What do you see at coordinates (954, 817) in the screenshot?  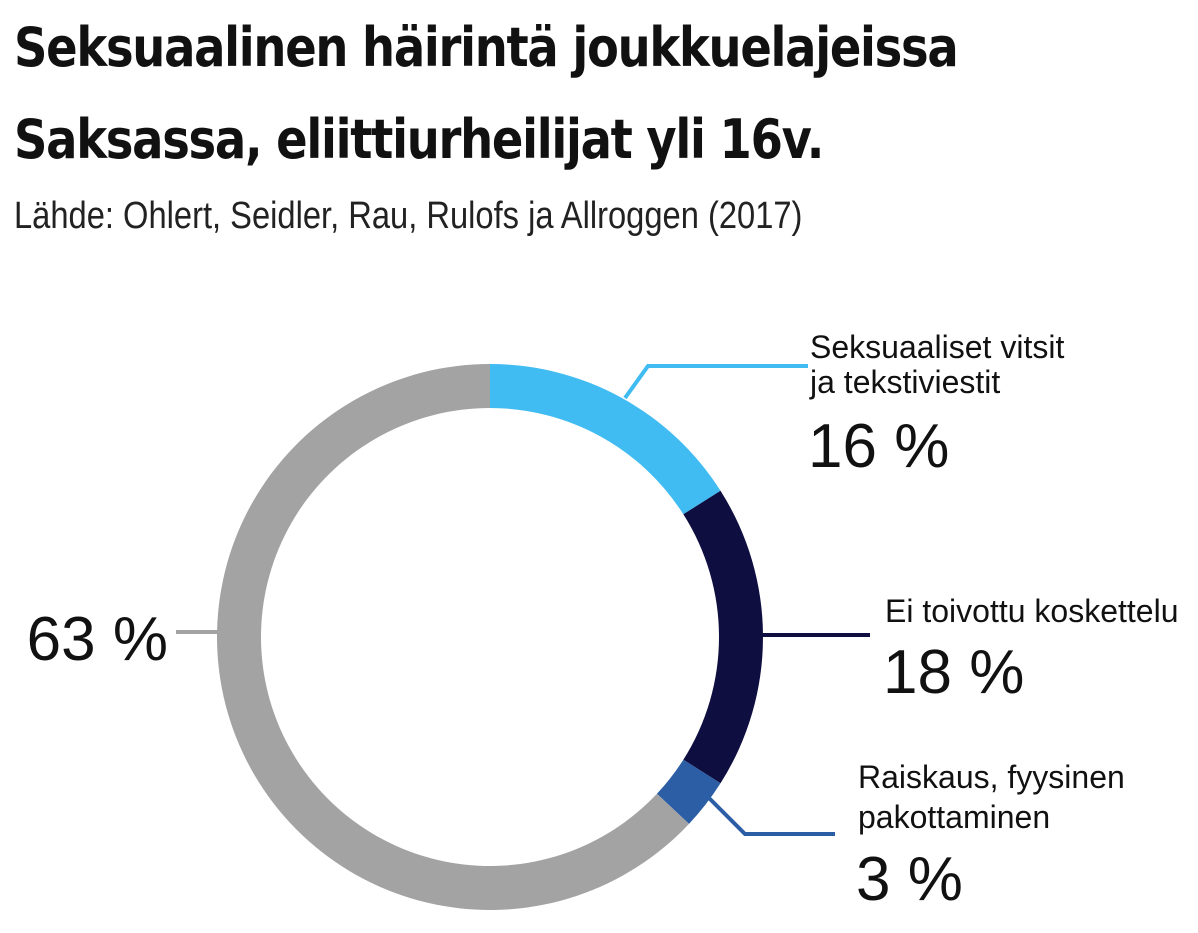 I see `slice-label-3-line-2: pakottaminen` at bounding box center [954, 817].